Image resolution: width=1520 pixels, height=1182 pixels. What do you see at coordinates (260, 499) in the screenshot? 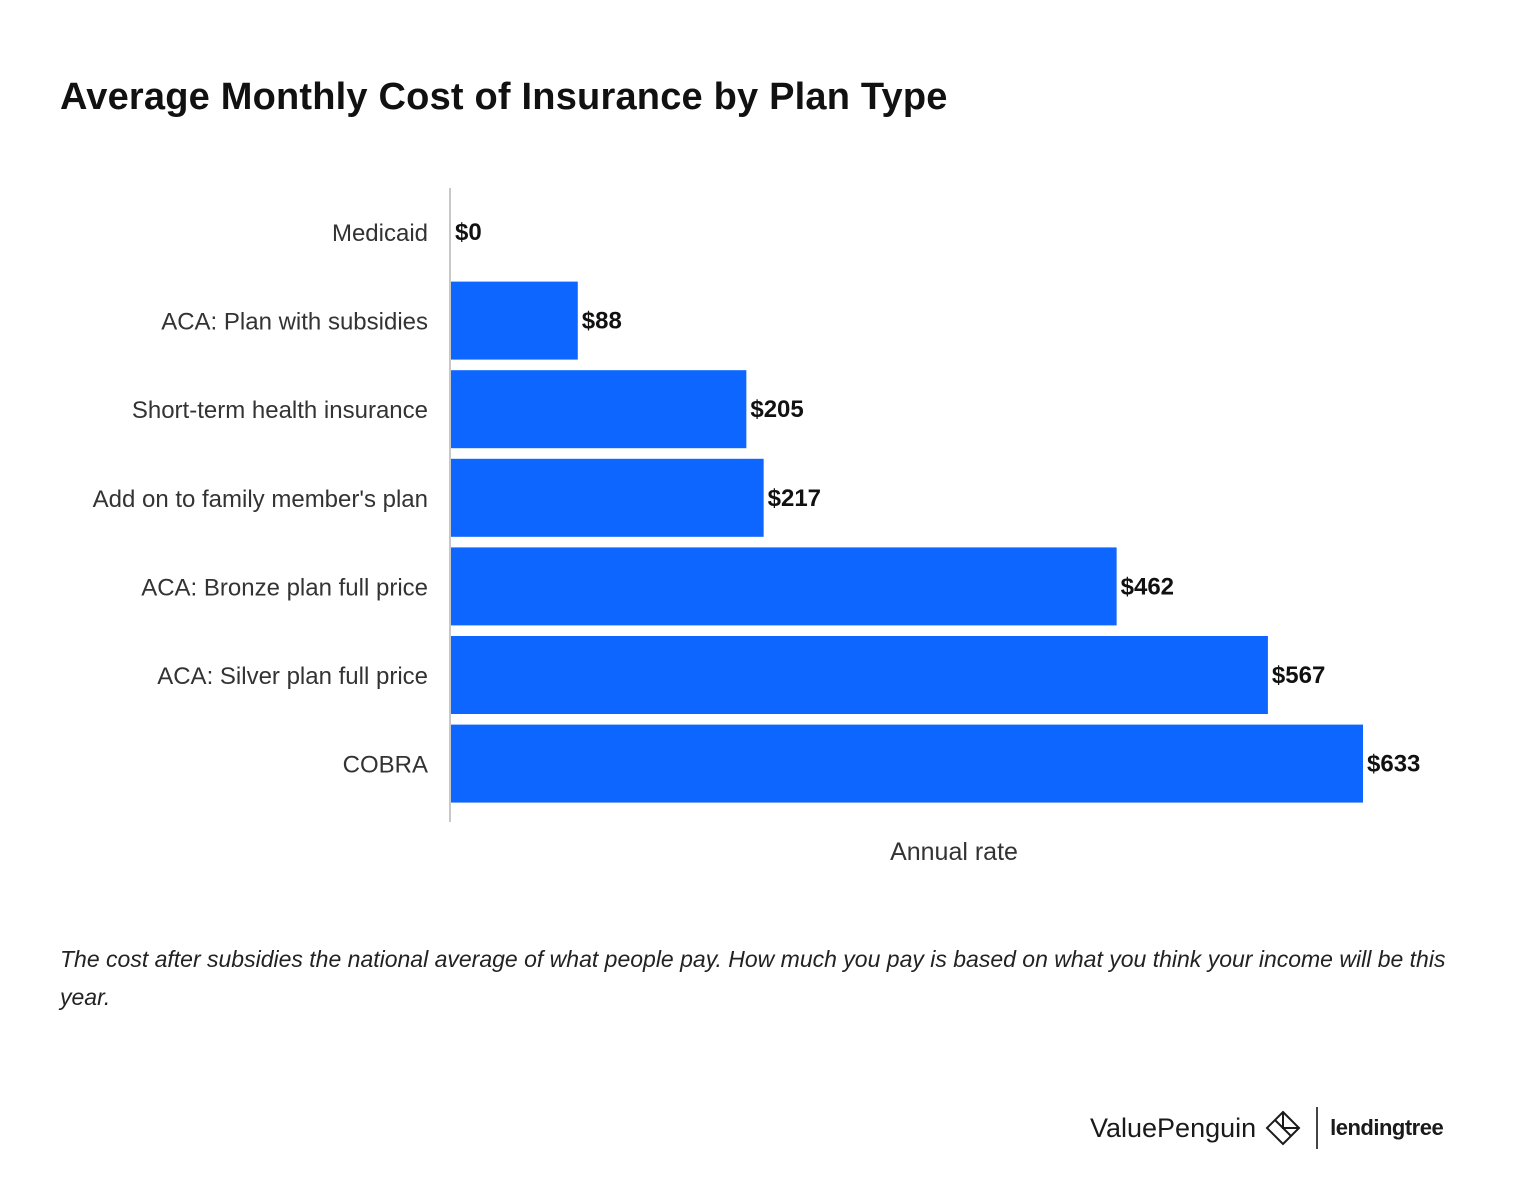
I see `category-label-3: Add on to family member's plan` at bounding box center [260, 499].